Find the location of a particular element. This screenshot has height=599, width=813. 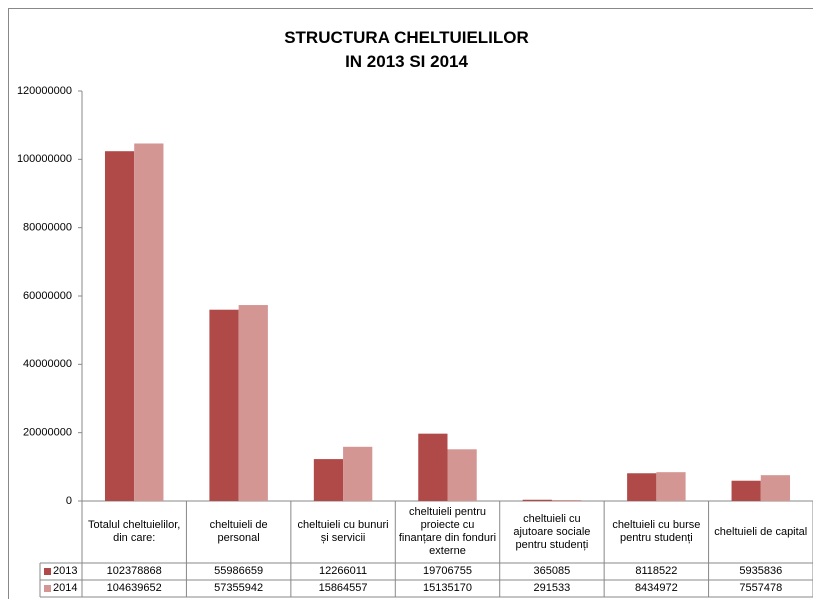

legend-label: 2013 is located at coordinates (65, 571).